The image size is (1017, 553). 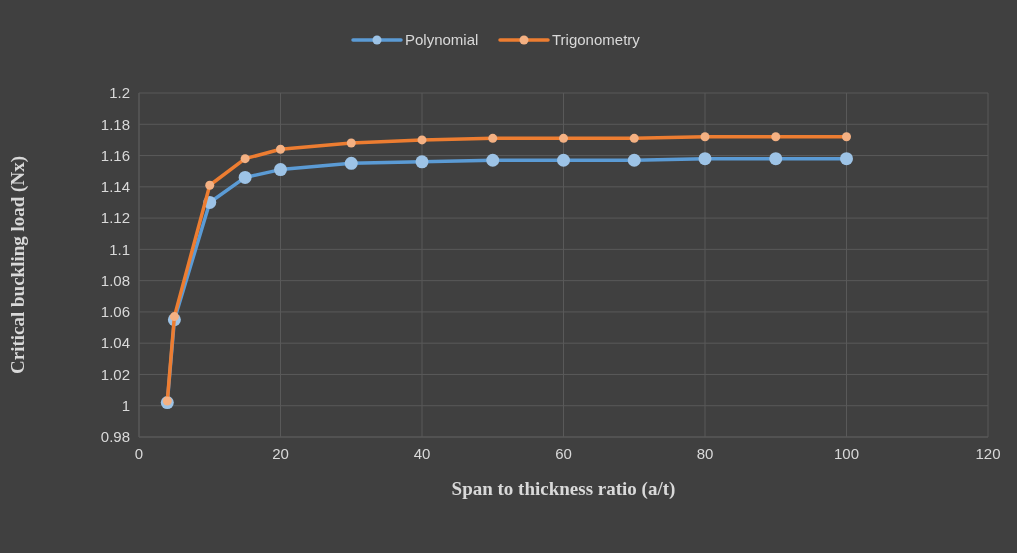 What do you see at coordinates (115, 124) in the screenshot?
I see `y-tick-label: 1.18` at bounding box center [115, 124].